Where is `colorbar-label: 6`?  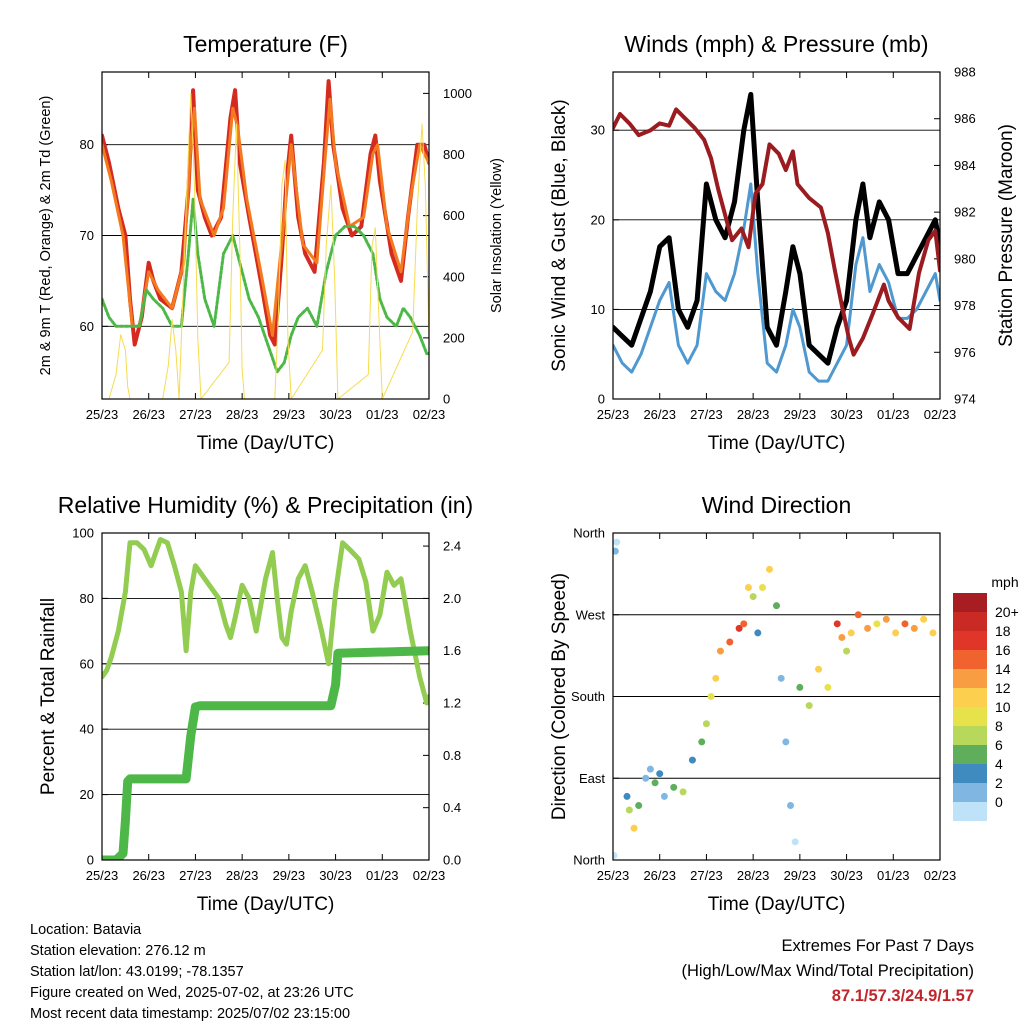 colorbar-label: 6 is located at coordinates (999, 745).